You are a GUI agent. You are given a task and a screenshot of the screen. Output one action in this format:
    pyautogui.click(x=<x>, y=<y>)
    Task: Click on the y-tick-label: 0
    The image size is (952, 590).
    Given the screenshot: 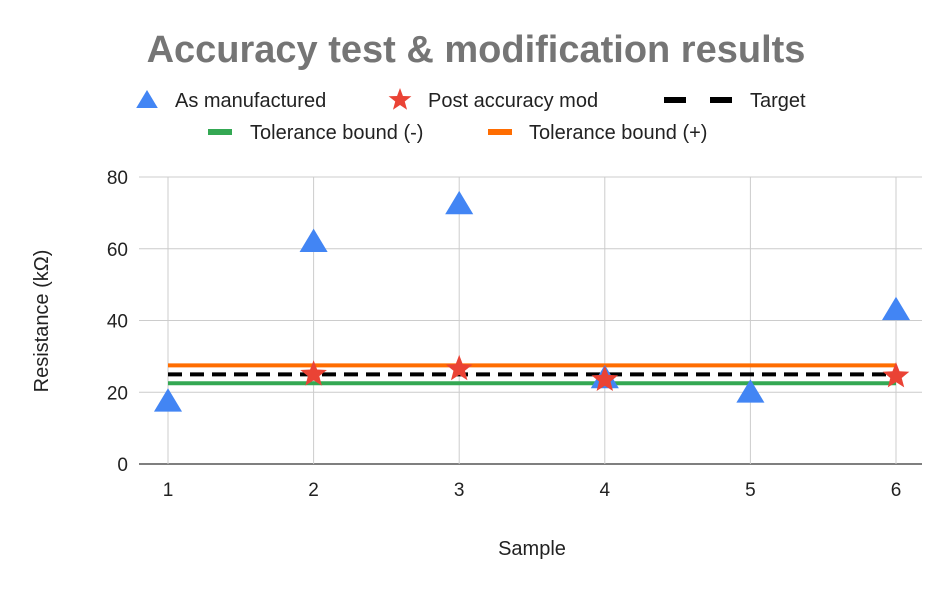 What is the action you would take?
    pyautogui.click(x=122, y=465)
    